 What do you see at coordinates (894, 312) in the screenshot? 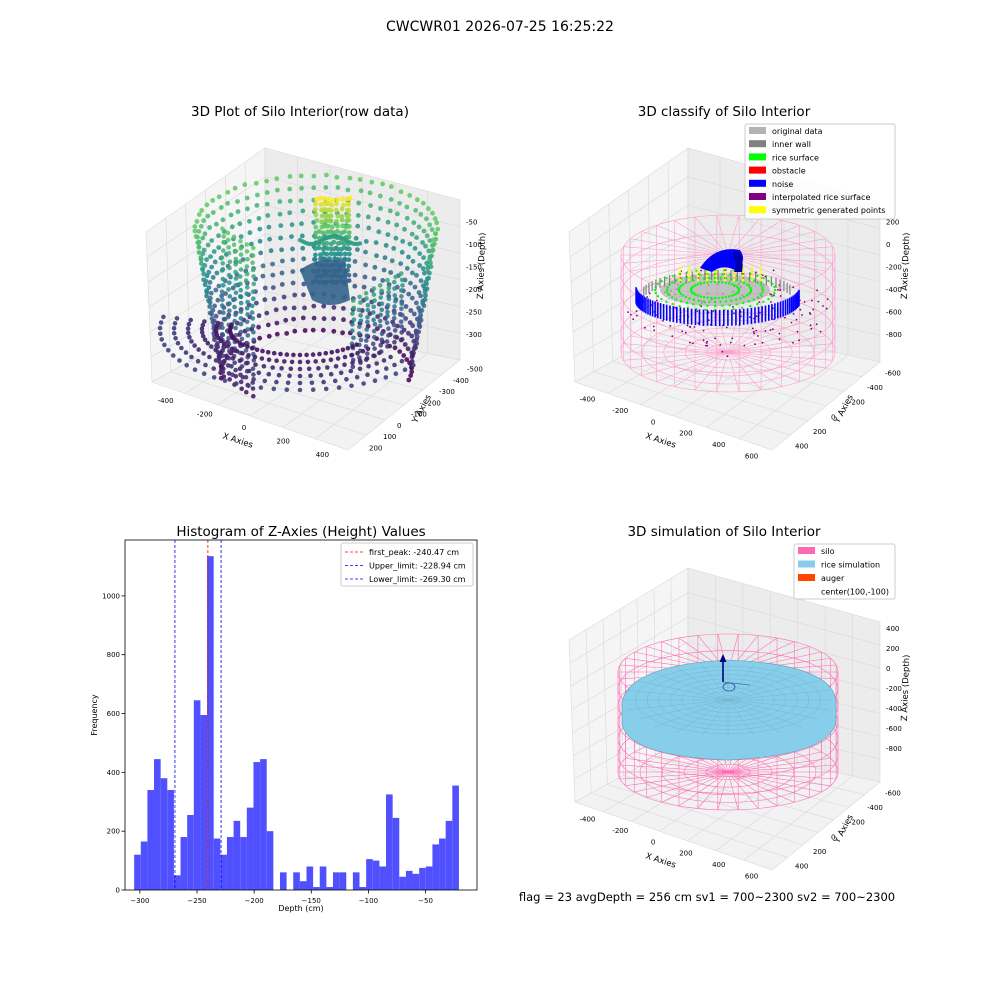
I see `z-tick-label: -600` at bounding box center [894, 312].